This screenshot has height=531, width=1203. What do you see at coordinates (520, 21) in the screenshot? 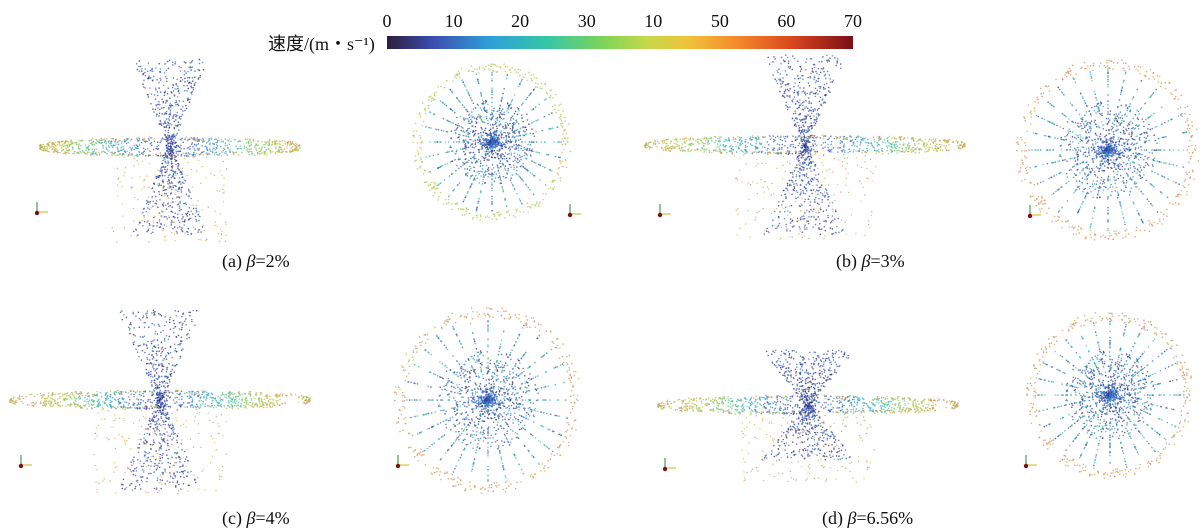
I see `colorbar-tick-label: 20` at bounding box center [520, 21].